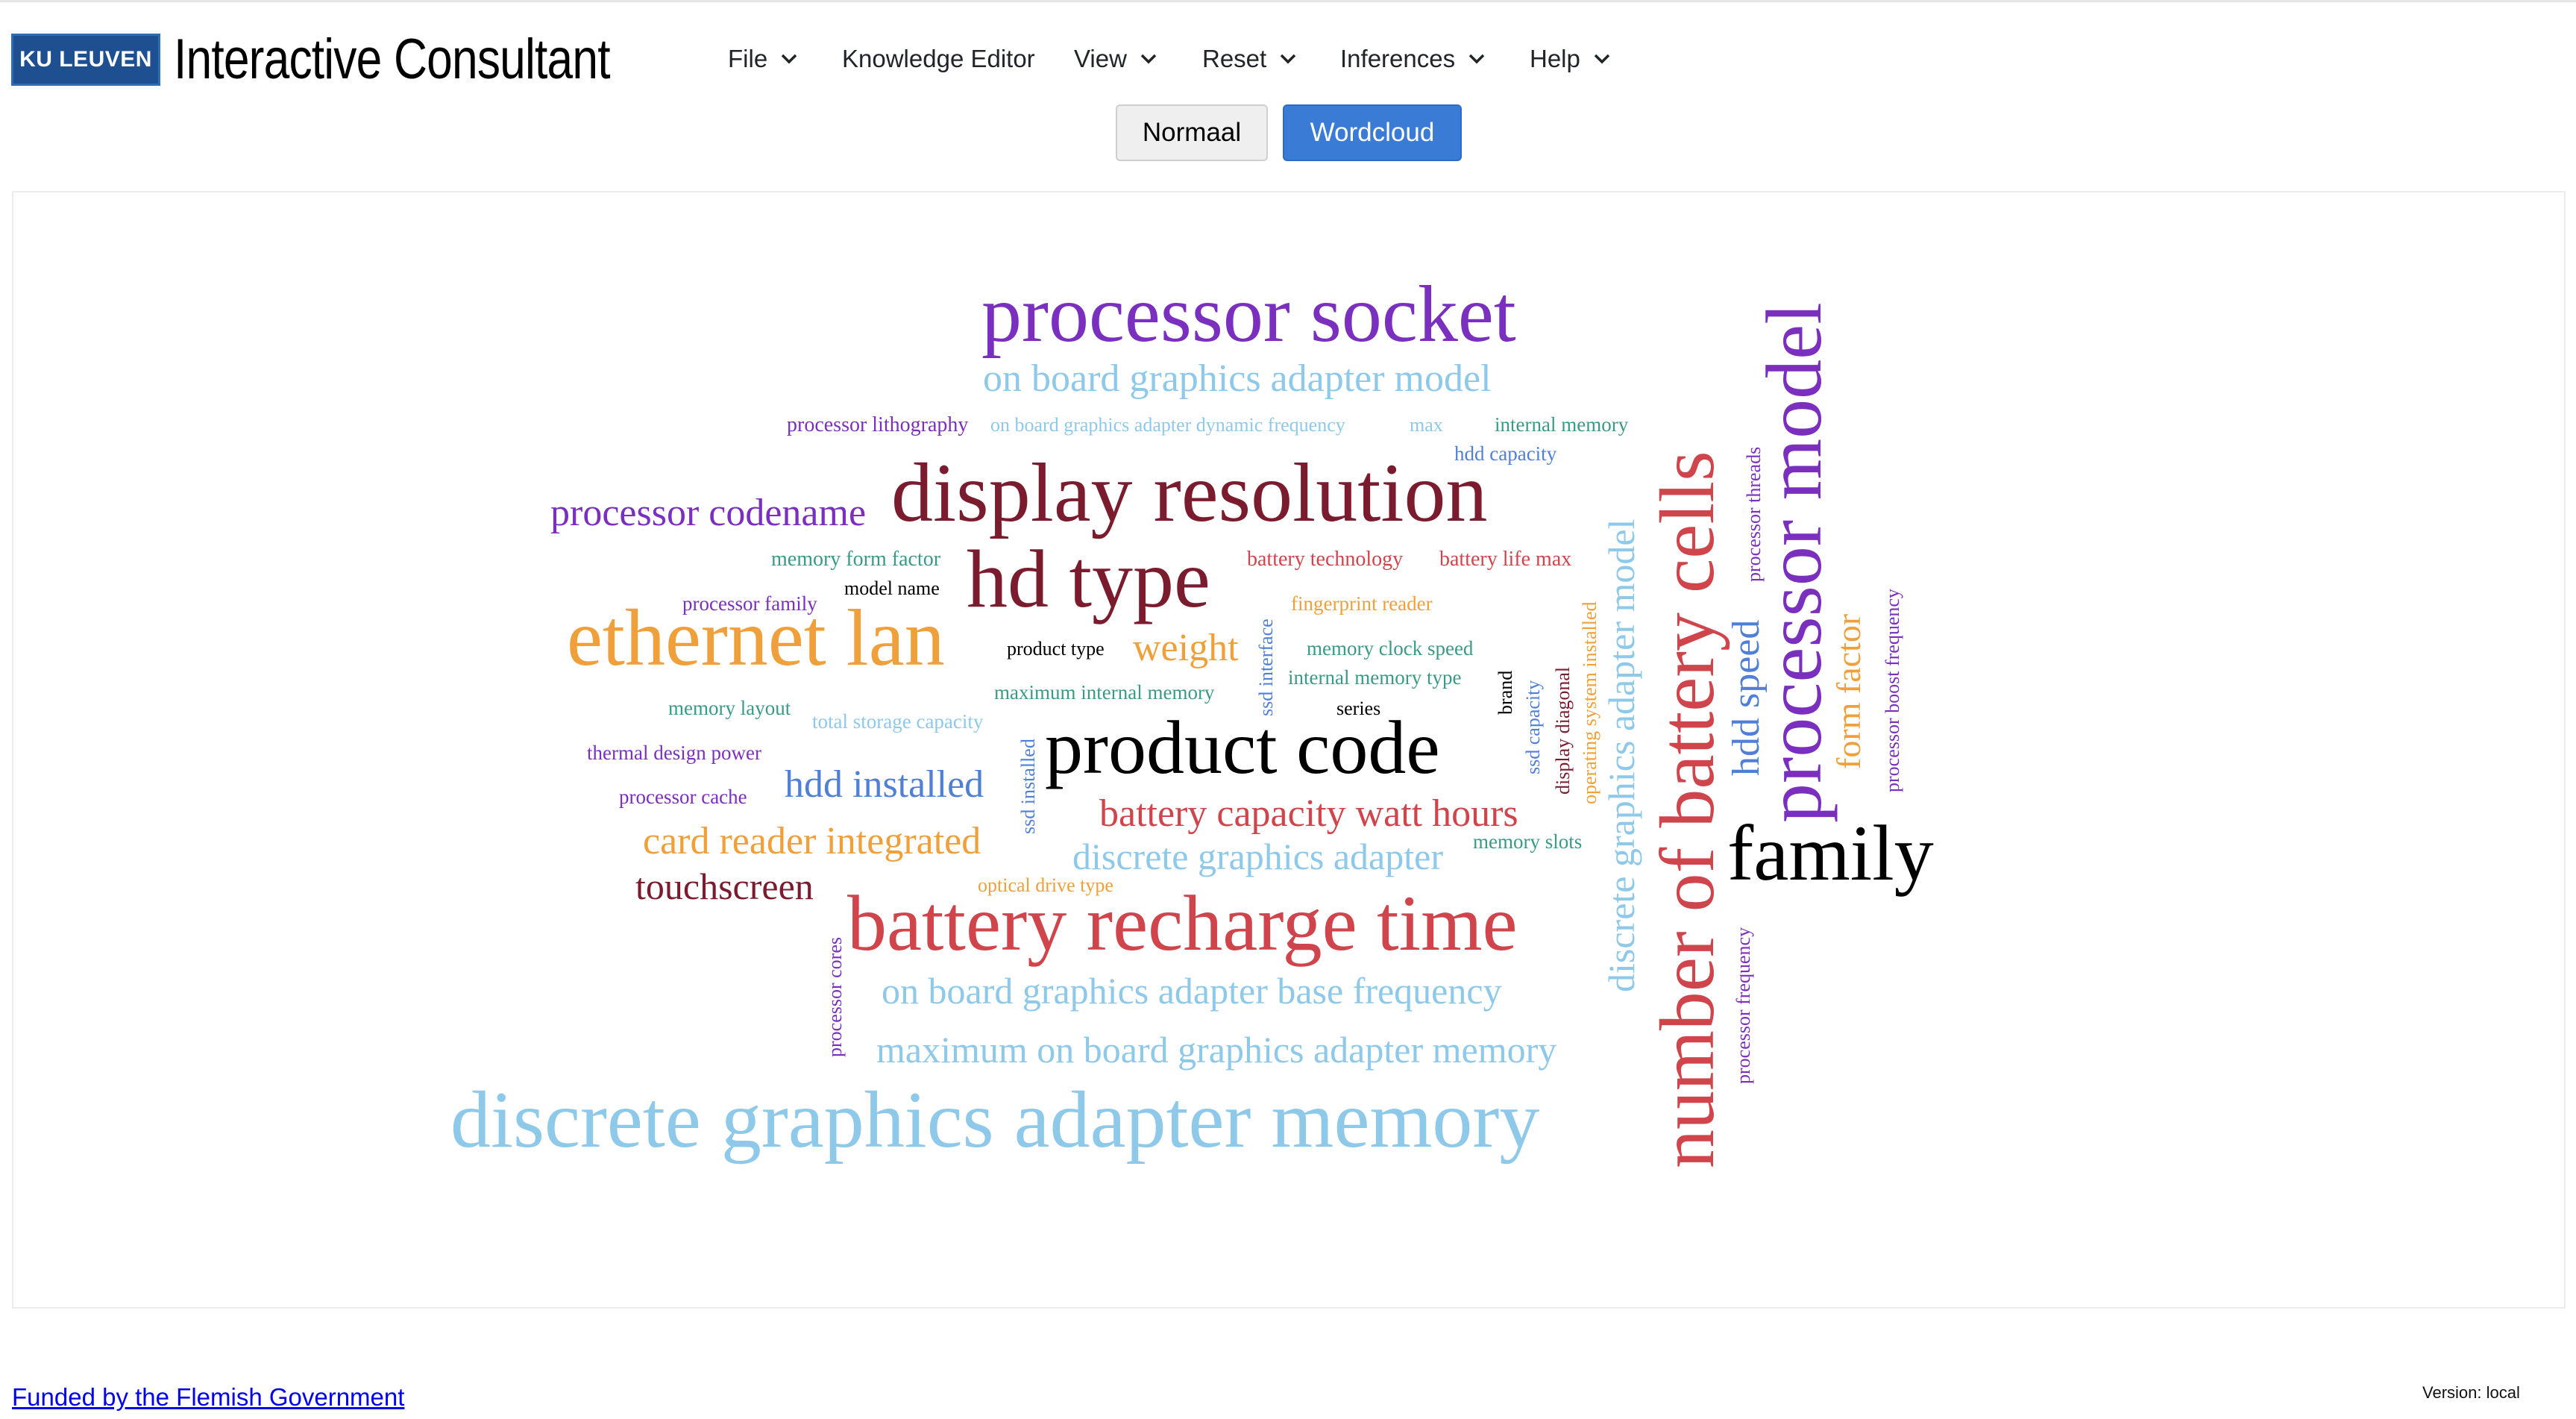 Image resolution: width=2576 pixels, height=1419 pixels. What do you see at coordinates (1505, 453) in the screenshot?
I see `wordcloud-word-hdd-capacity: hdd capacity` at bounding box center [1505, 453].